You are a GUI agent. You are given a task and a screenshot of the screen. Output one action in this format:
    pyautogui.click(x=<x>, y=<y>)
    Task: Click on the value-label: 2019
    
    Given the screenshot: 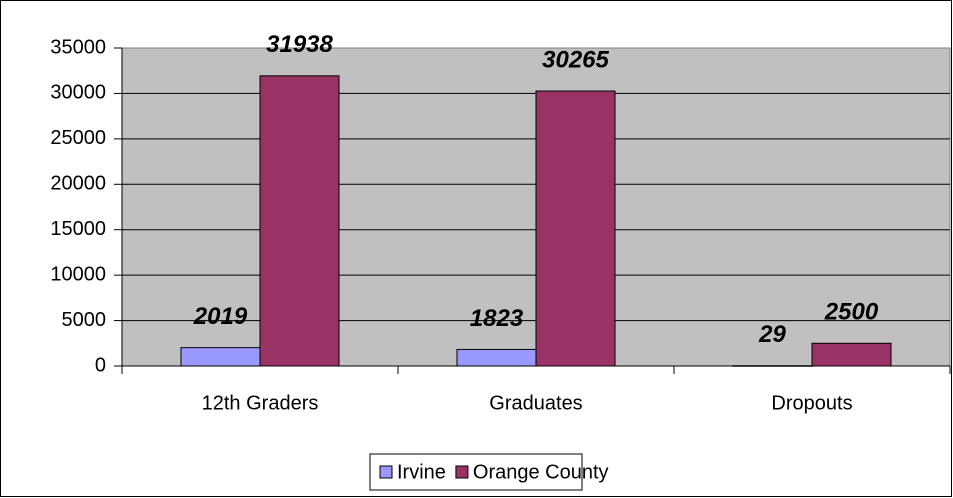 What is the action you would take?
    pyautogui.click(x=220, y=316)
    